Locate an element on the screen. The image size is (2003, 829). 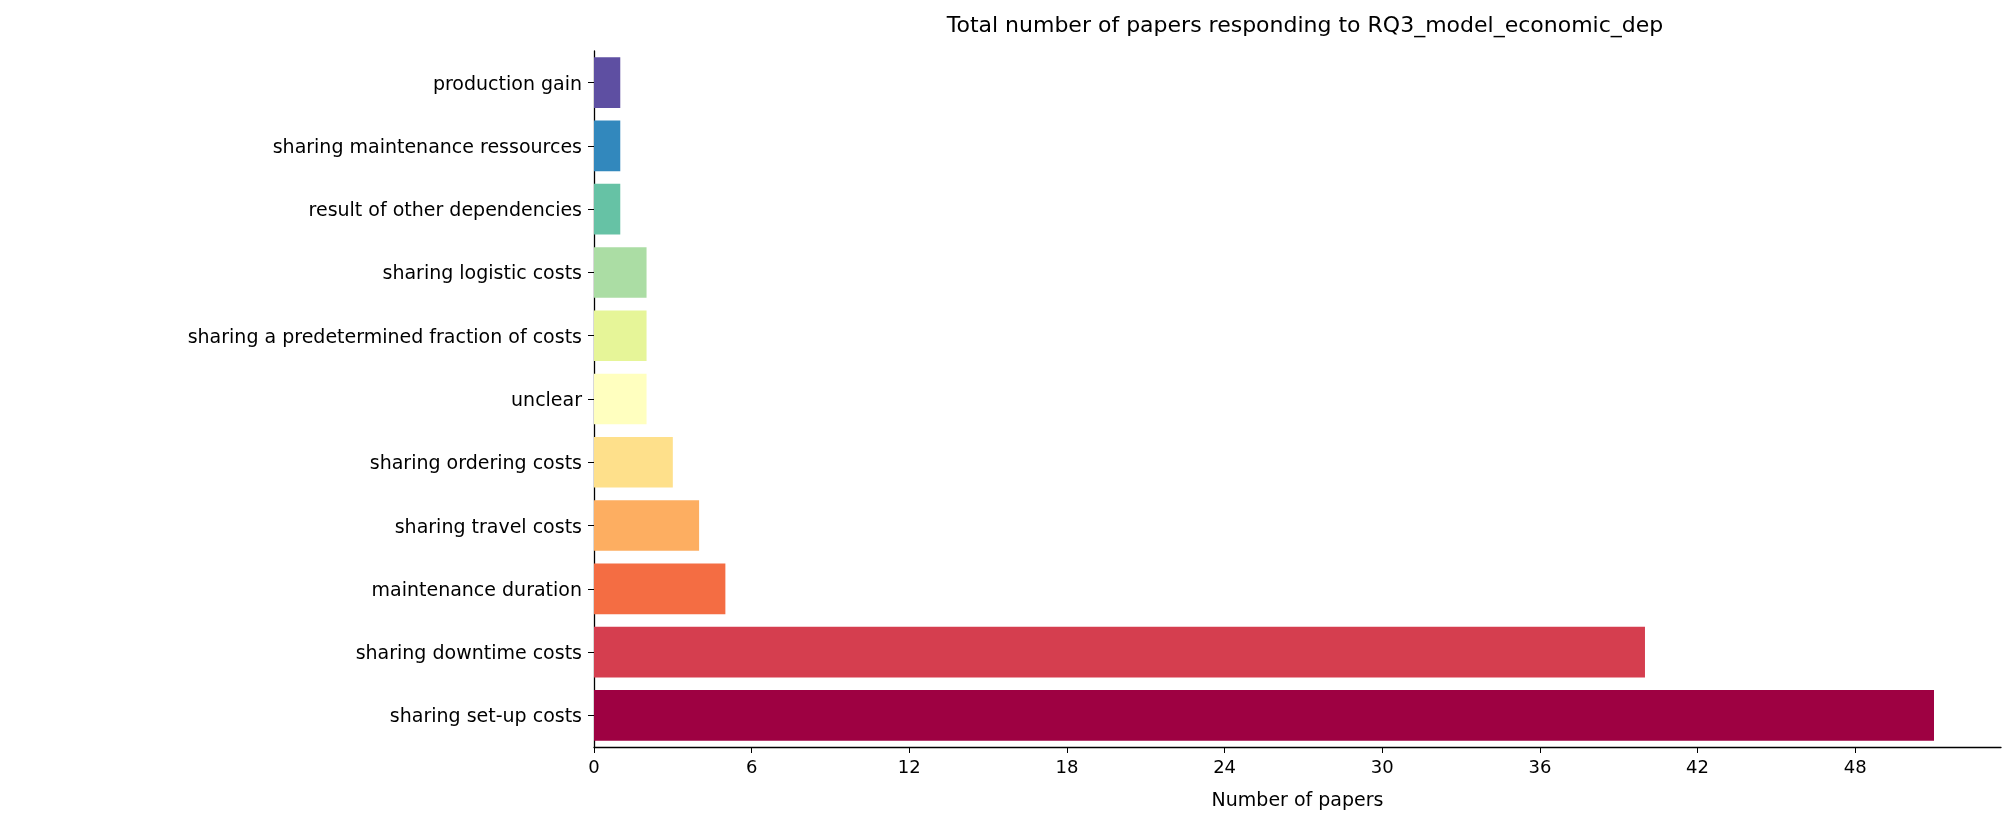
x-axis-title: Number of papers is located at coordinates (1297, 798).